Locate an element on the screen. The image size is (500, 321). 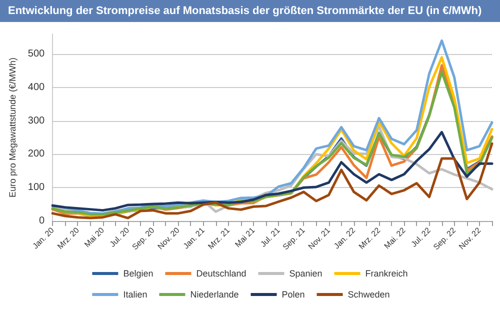
legend-label: Spanien is located at coordinates (305, 273).